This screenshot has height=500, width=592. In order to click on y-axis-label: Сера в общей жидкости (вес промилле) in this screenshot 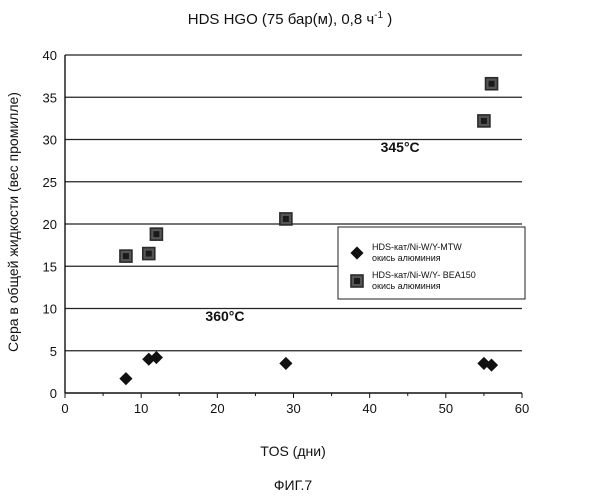, I will do `click(13, 222)`.